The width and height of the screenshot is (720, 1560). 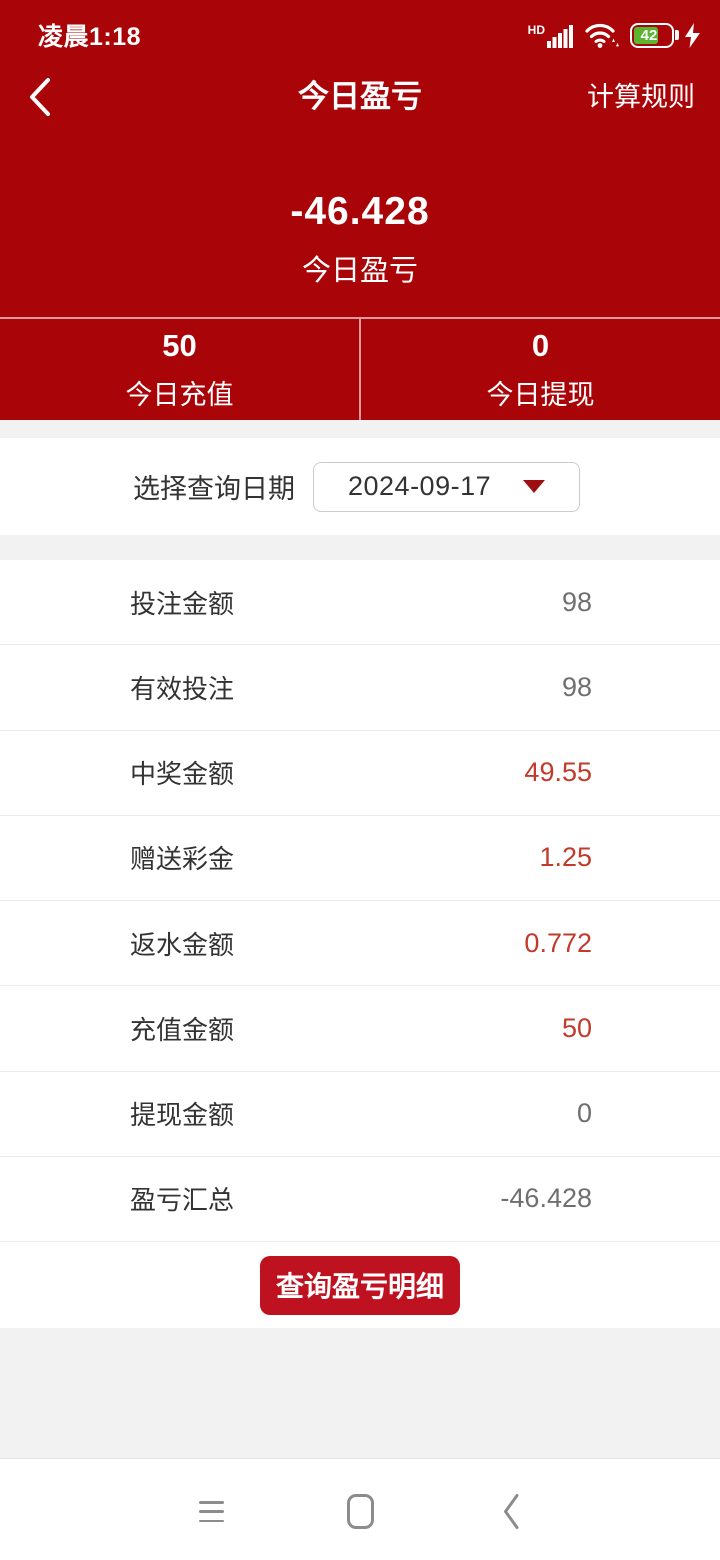 What do you see at coordinates (214, 489) in the screenshot?
I see `date-picker-label: 选择查询日期` at bounding box center [214, 489].